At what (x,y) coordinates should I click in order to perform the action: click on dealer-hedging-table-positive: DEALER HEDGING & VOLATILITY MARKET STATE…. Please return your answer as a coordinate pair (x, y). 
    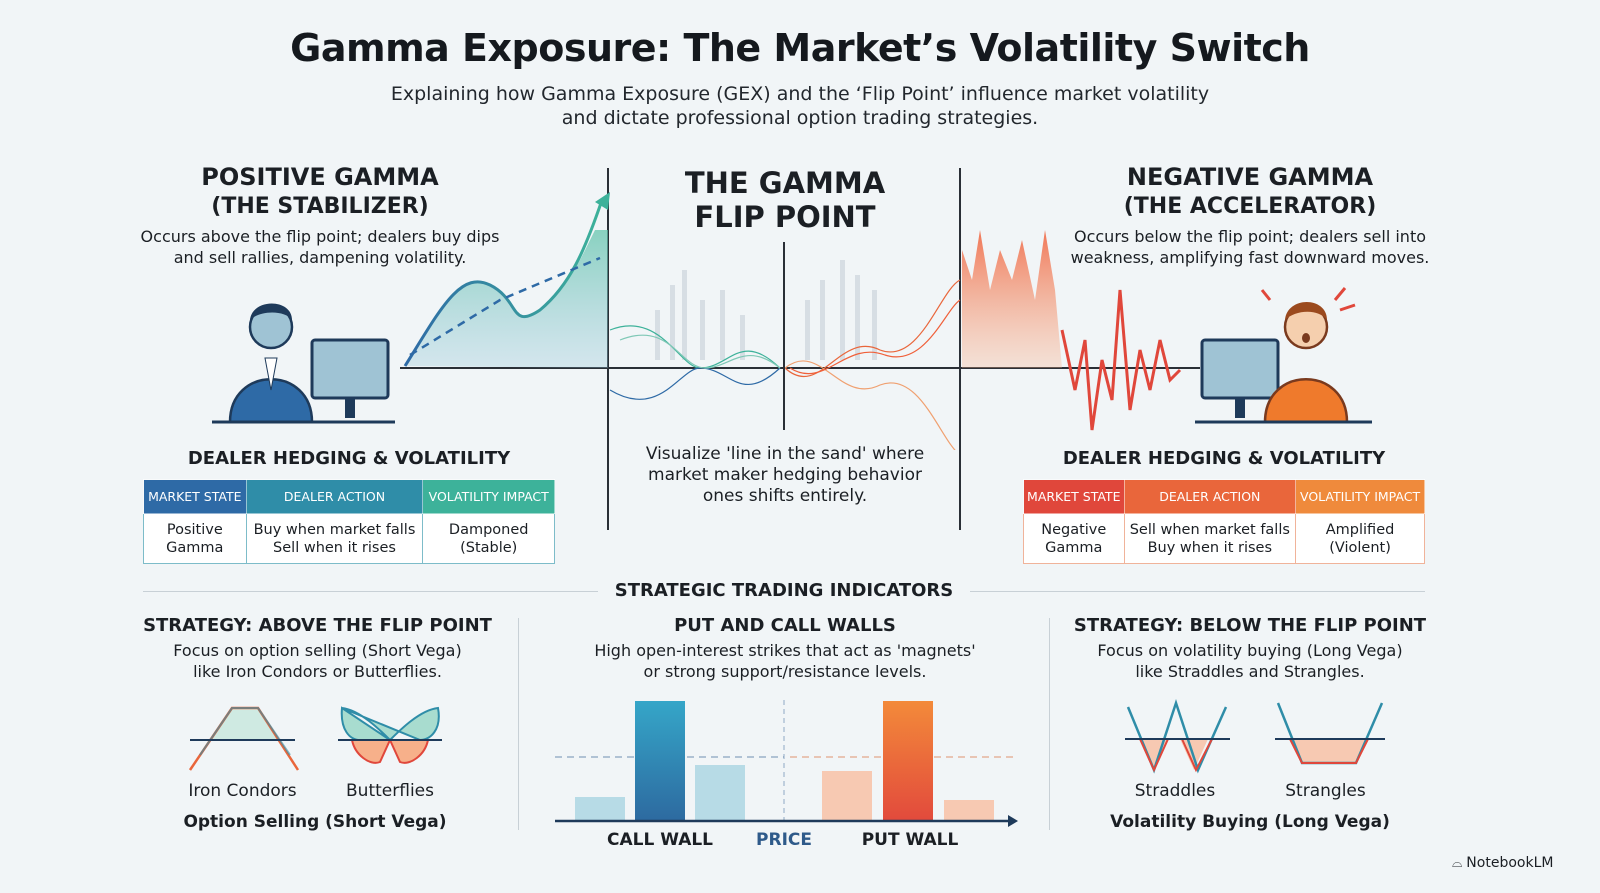
    Looking at the image, I should click on (349, 506).